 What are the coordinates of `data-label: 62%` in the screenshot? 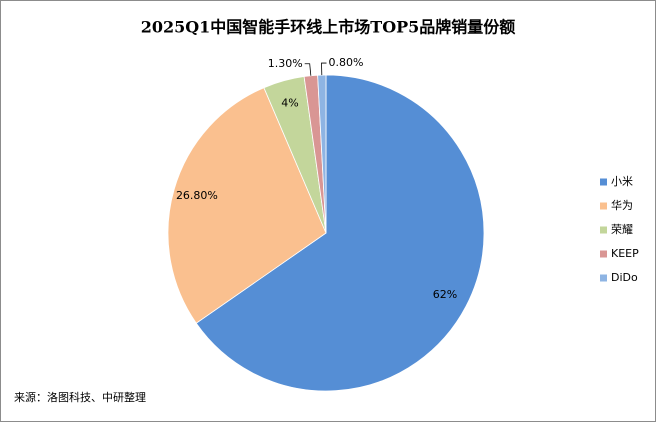 It's located at (445, 294).